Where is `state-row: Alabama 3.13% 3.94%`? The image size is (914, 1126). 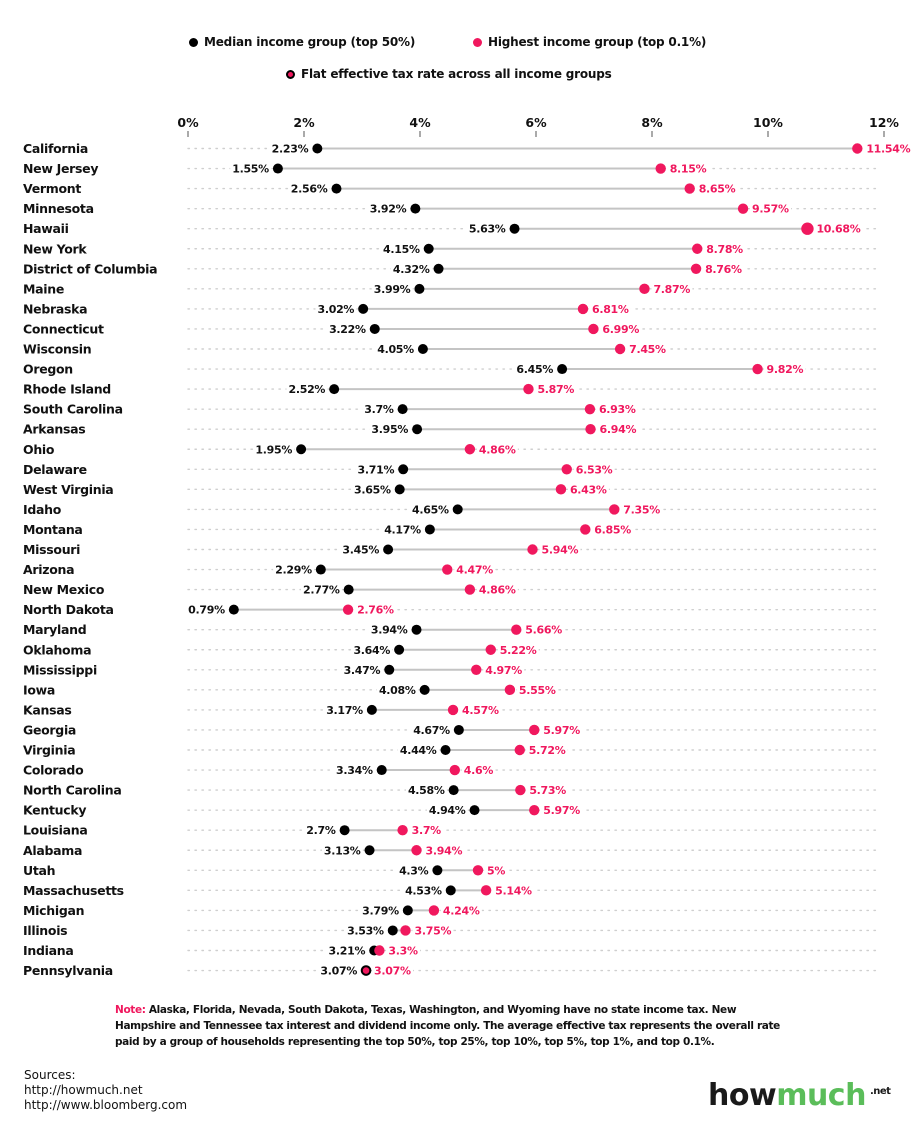
state-row: Alabama 3.13% 3.94% is located at coordinates (450, 850).